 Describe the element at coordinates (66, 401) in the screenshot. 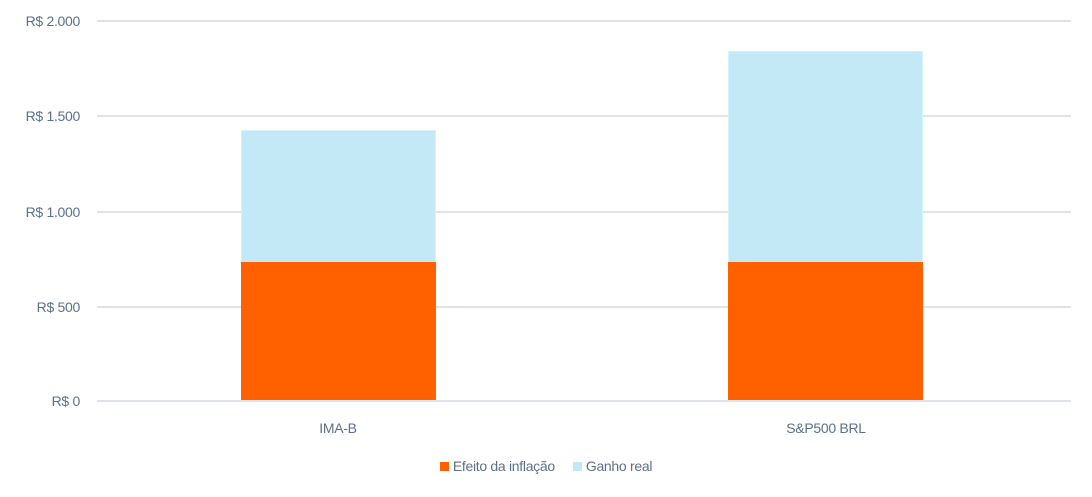

I see `y-tick-0: R$ 0` at that location.